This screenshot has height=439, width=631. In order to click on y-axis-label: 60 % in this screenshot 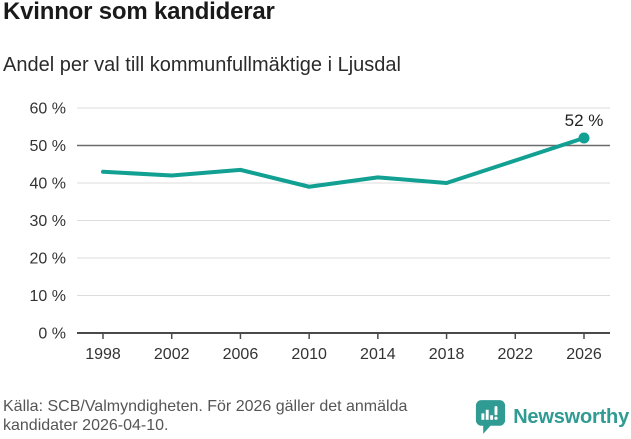, I will do `click(48, 109)`.